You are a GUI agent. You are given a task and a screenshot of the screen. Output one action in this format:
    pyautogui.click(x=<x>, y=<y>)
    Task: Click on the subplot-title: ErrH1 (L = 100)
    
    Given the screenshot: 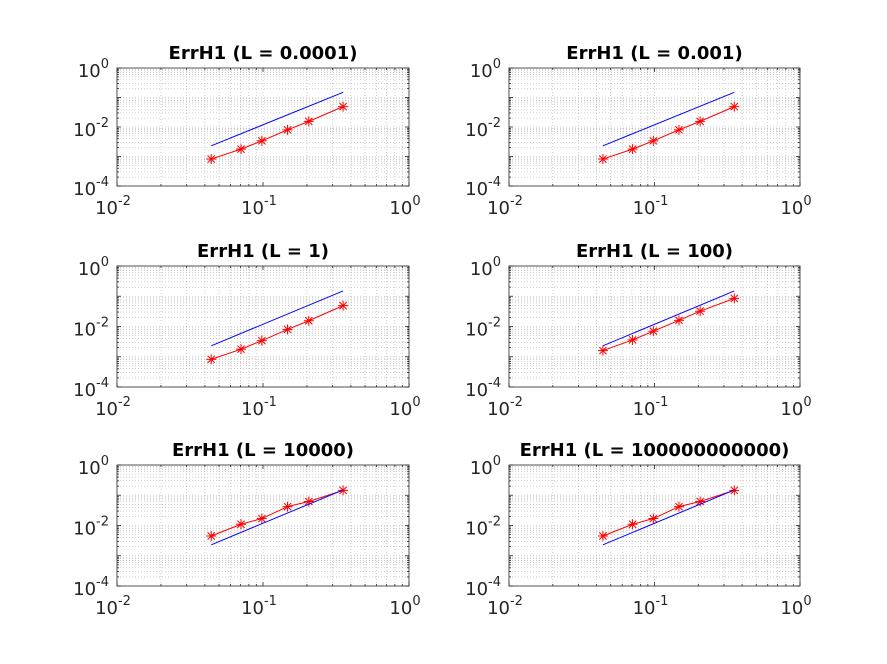 What is the action you would take?
    pyautogui.click(x=654, y=251)
    